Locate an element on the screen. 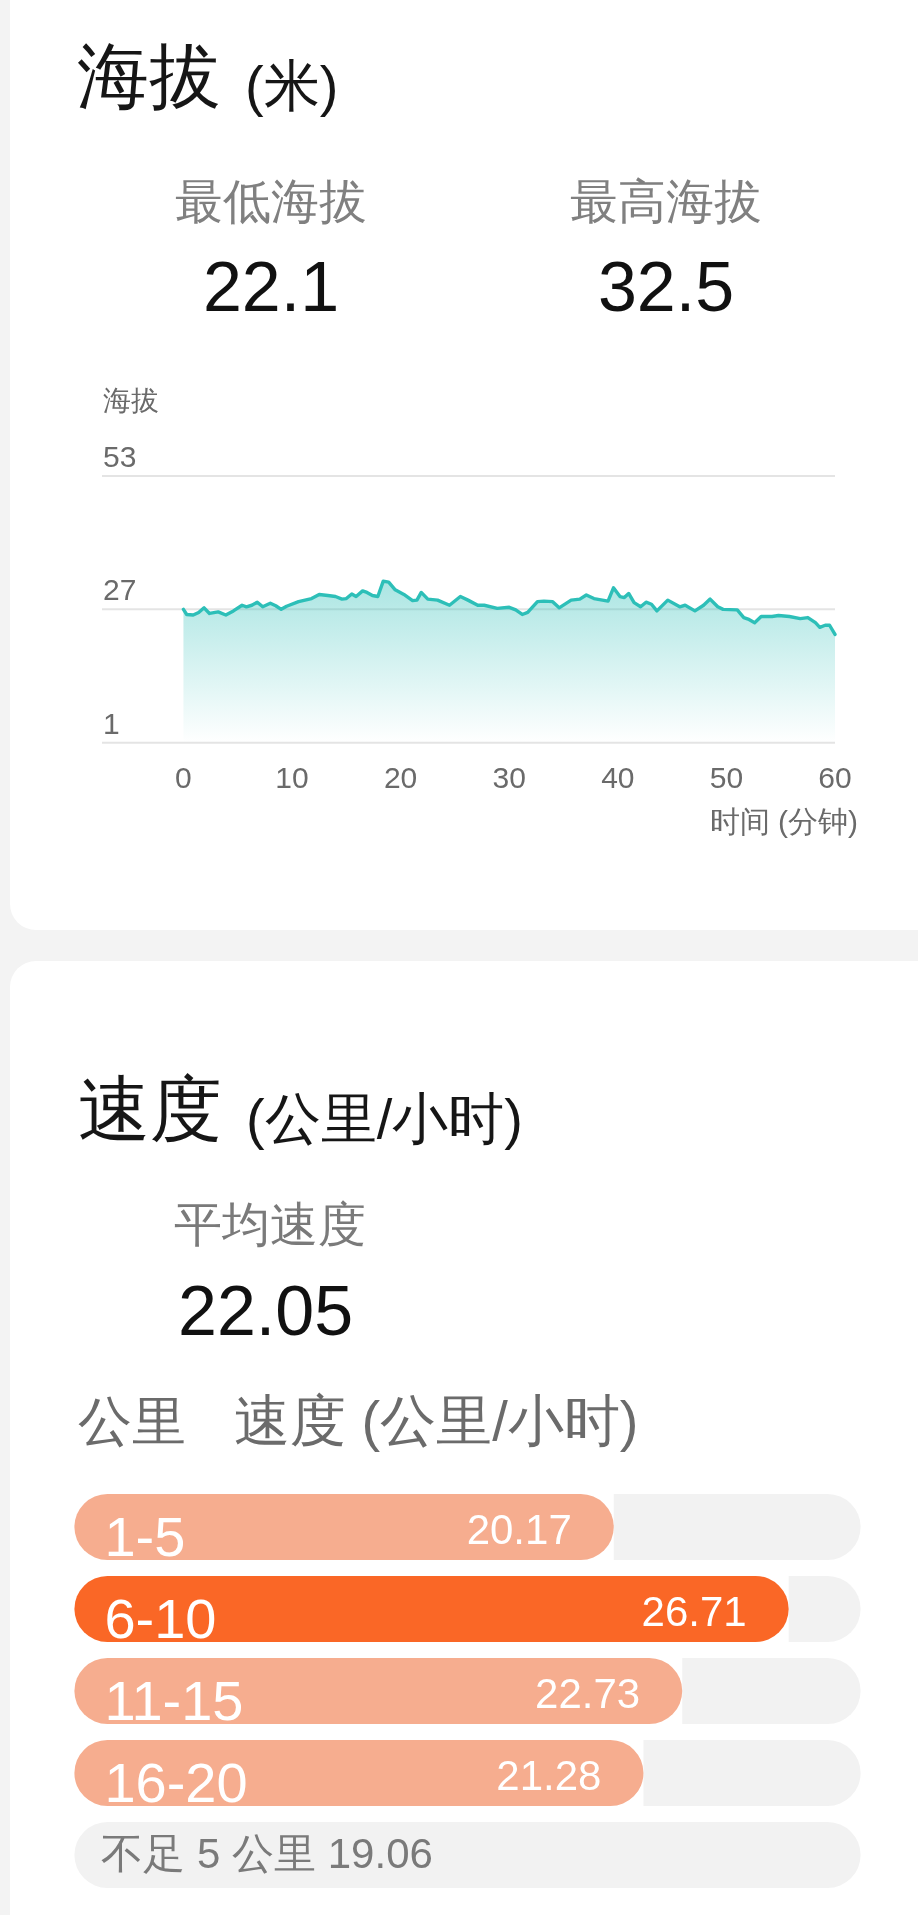 The height and width of the screenshot is (1915, 918). data-label: 26.71 is located at coordinates (694, 1611).